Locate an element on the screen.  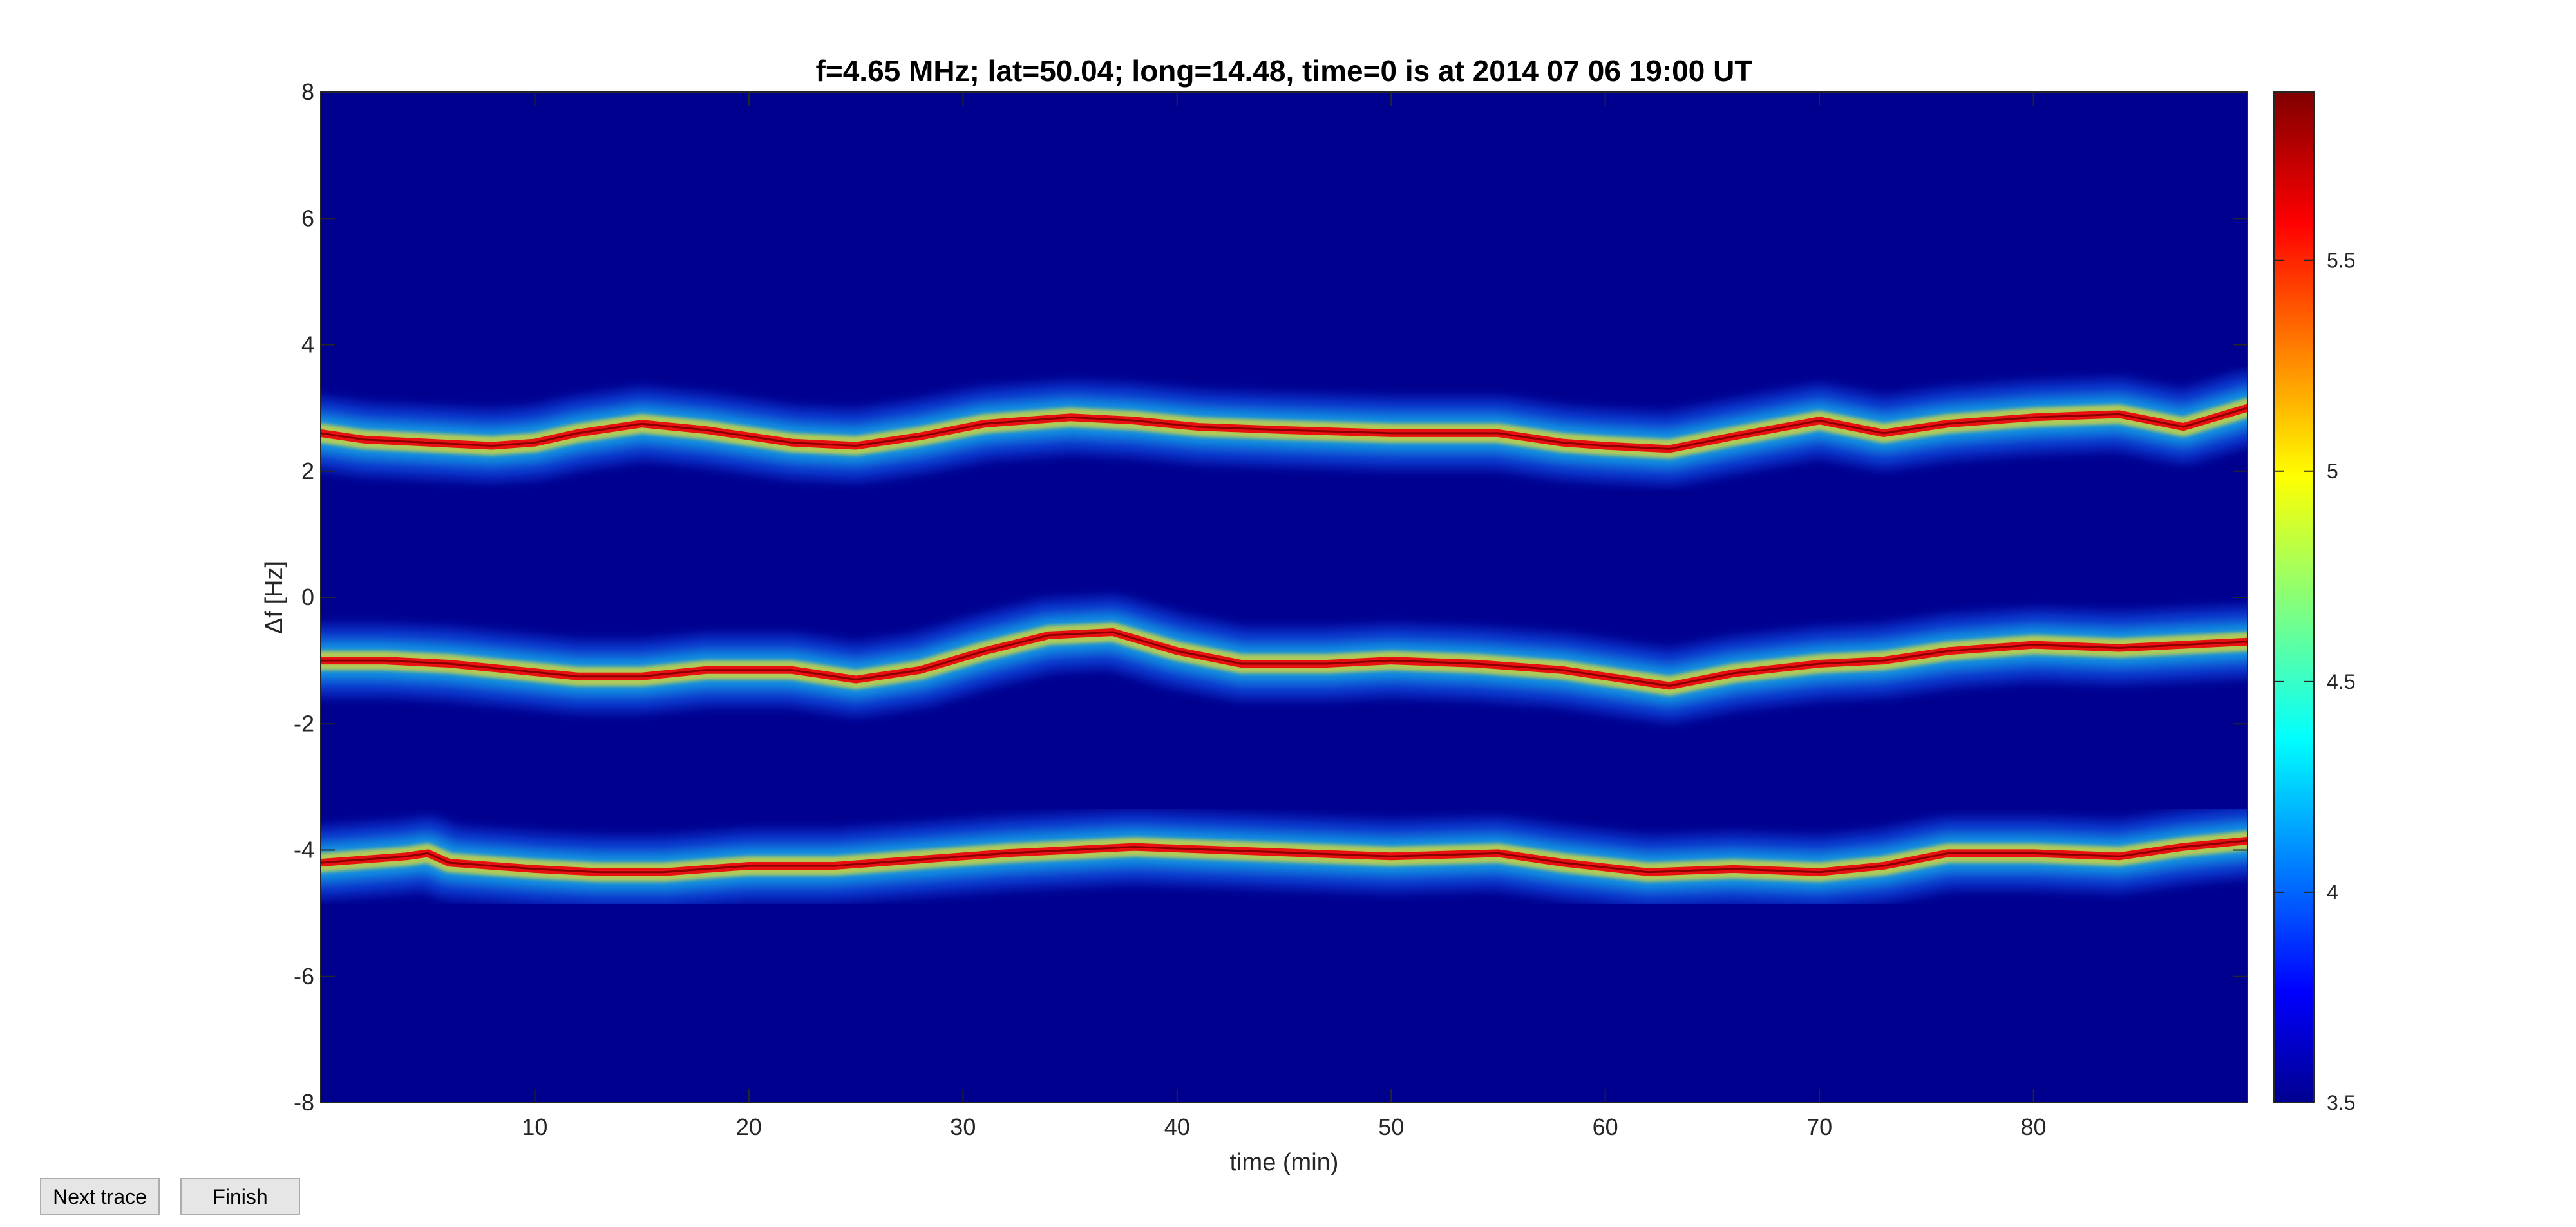
x-tick-label: 20 is located at coordinates (749, 1127).